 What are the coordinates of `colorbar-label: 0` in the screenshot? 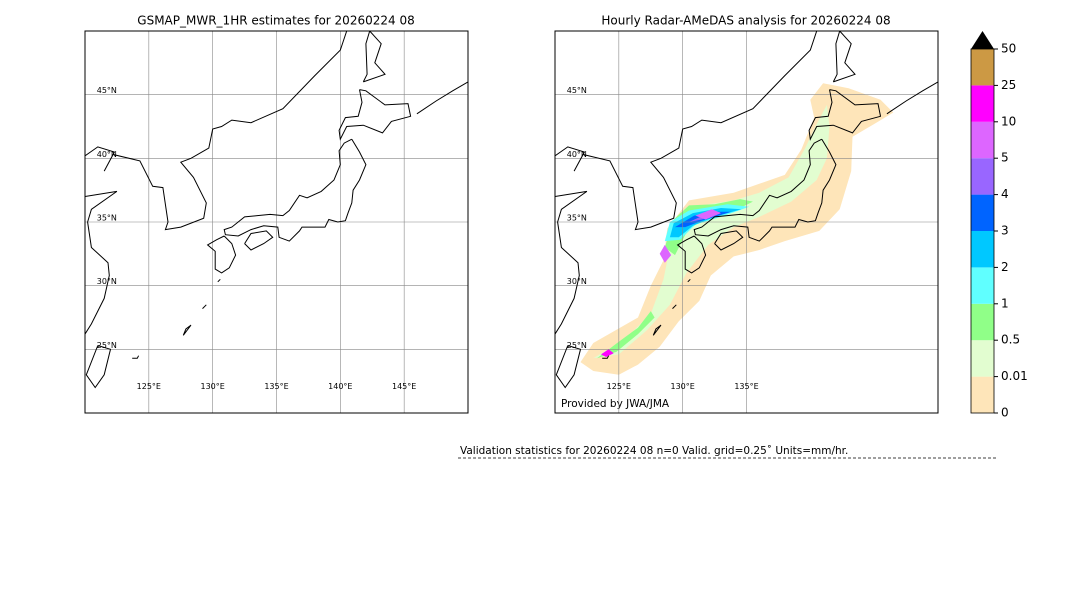 It's located at (1005, 413).